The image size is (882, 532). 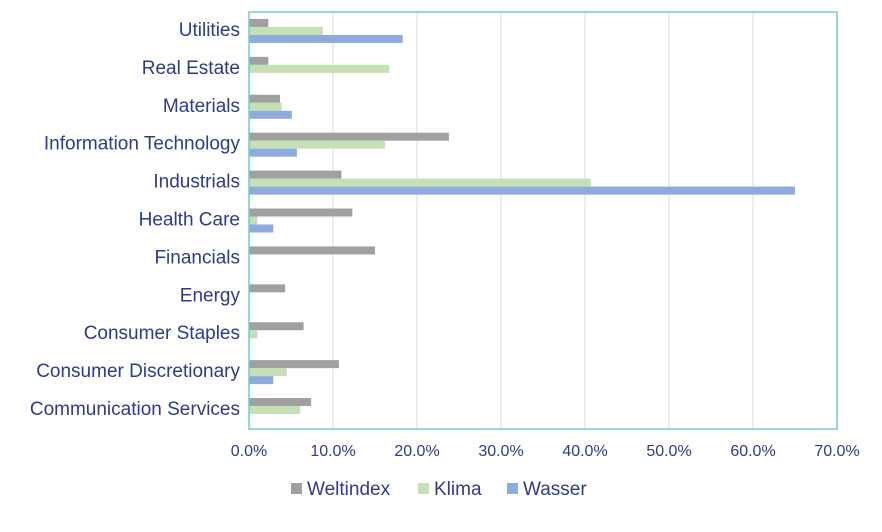 What do you see at coordinates (162, 333) in the screenshot?
I see `category-label: Consumer Staples` at bounding box center [162, 333].